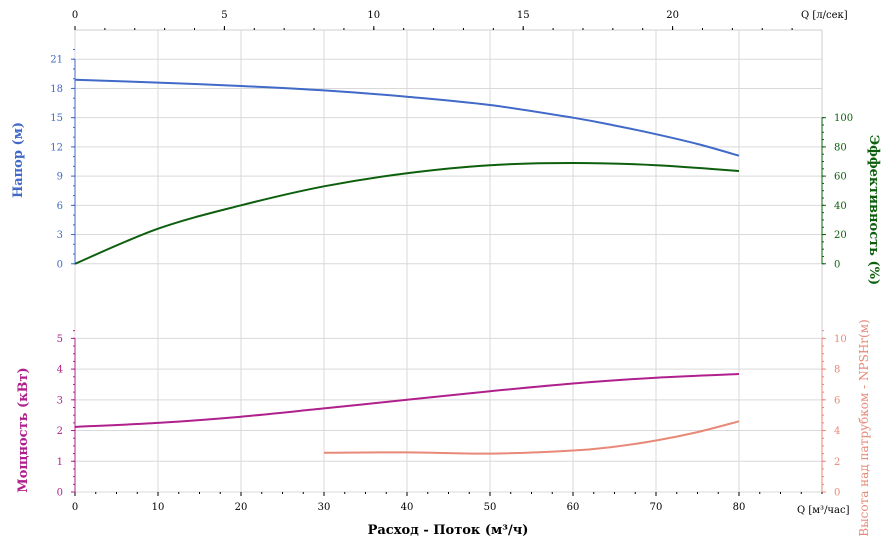  What do you see at coordinates (672, 15) in the screenshot?
I see `top-axis-tick-label: 20` at bounding box center [672, 15].